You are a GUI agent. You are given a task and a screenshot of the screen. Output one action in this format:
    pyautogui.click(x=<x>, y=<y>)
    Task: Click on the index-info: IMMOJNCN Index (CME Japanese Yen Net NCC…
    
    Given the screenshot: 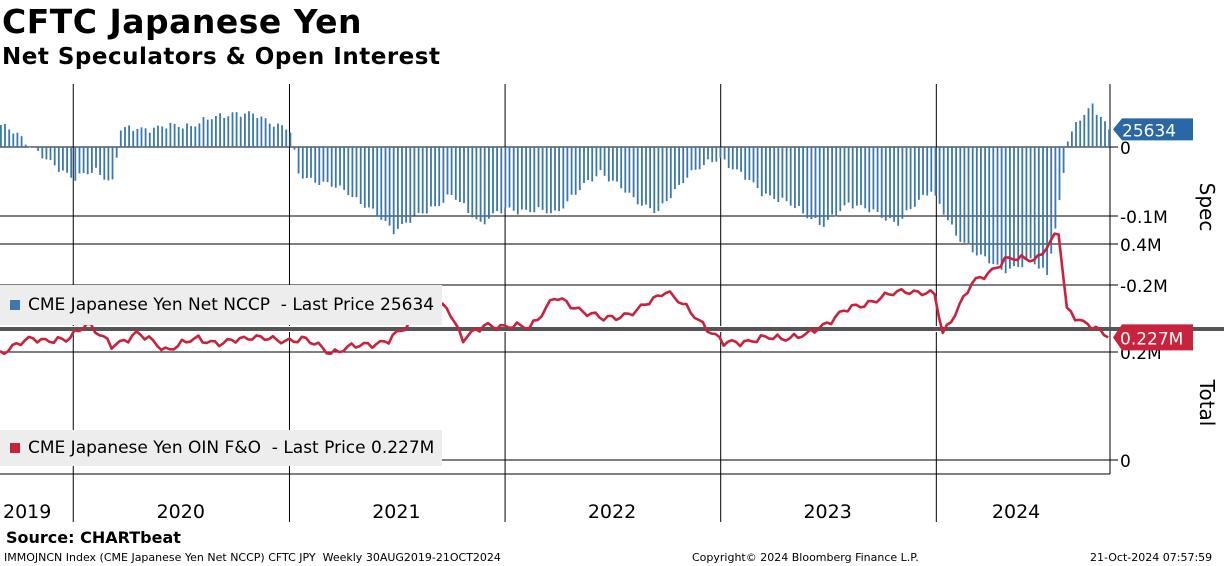 What is the action you would take?
    pyautogui.click(x=252, y=557)
    